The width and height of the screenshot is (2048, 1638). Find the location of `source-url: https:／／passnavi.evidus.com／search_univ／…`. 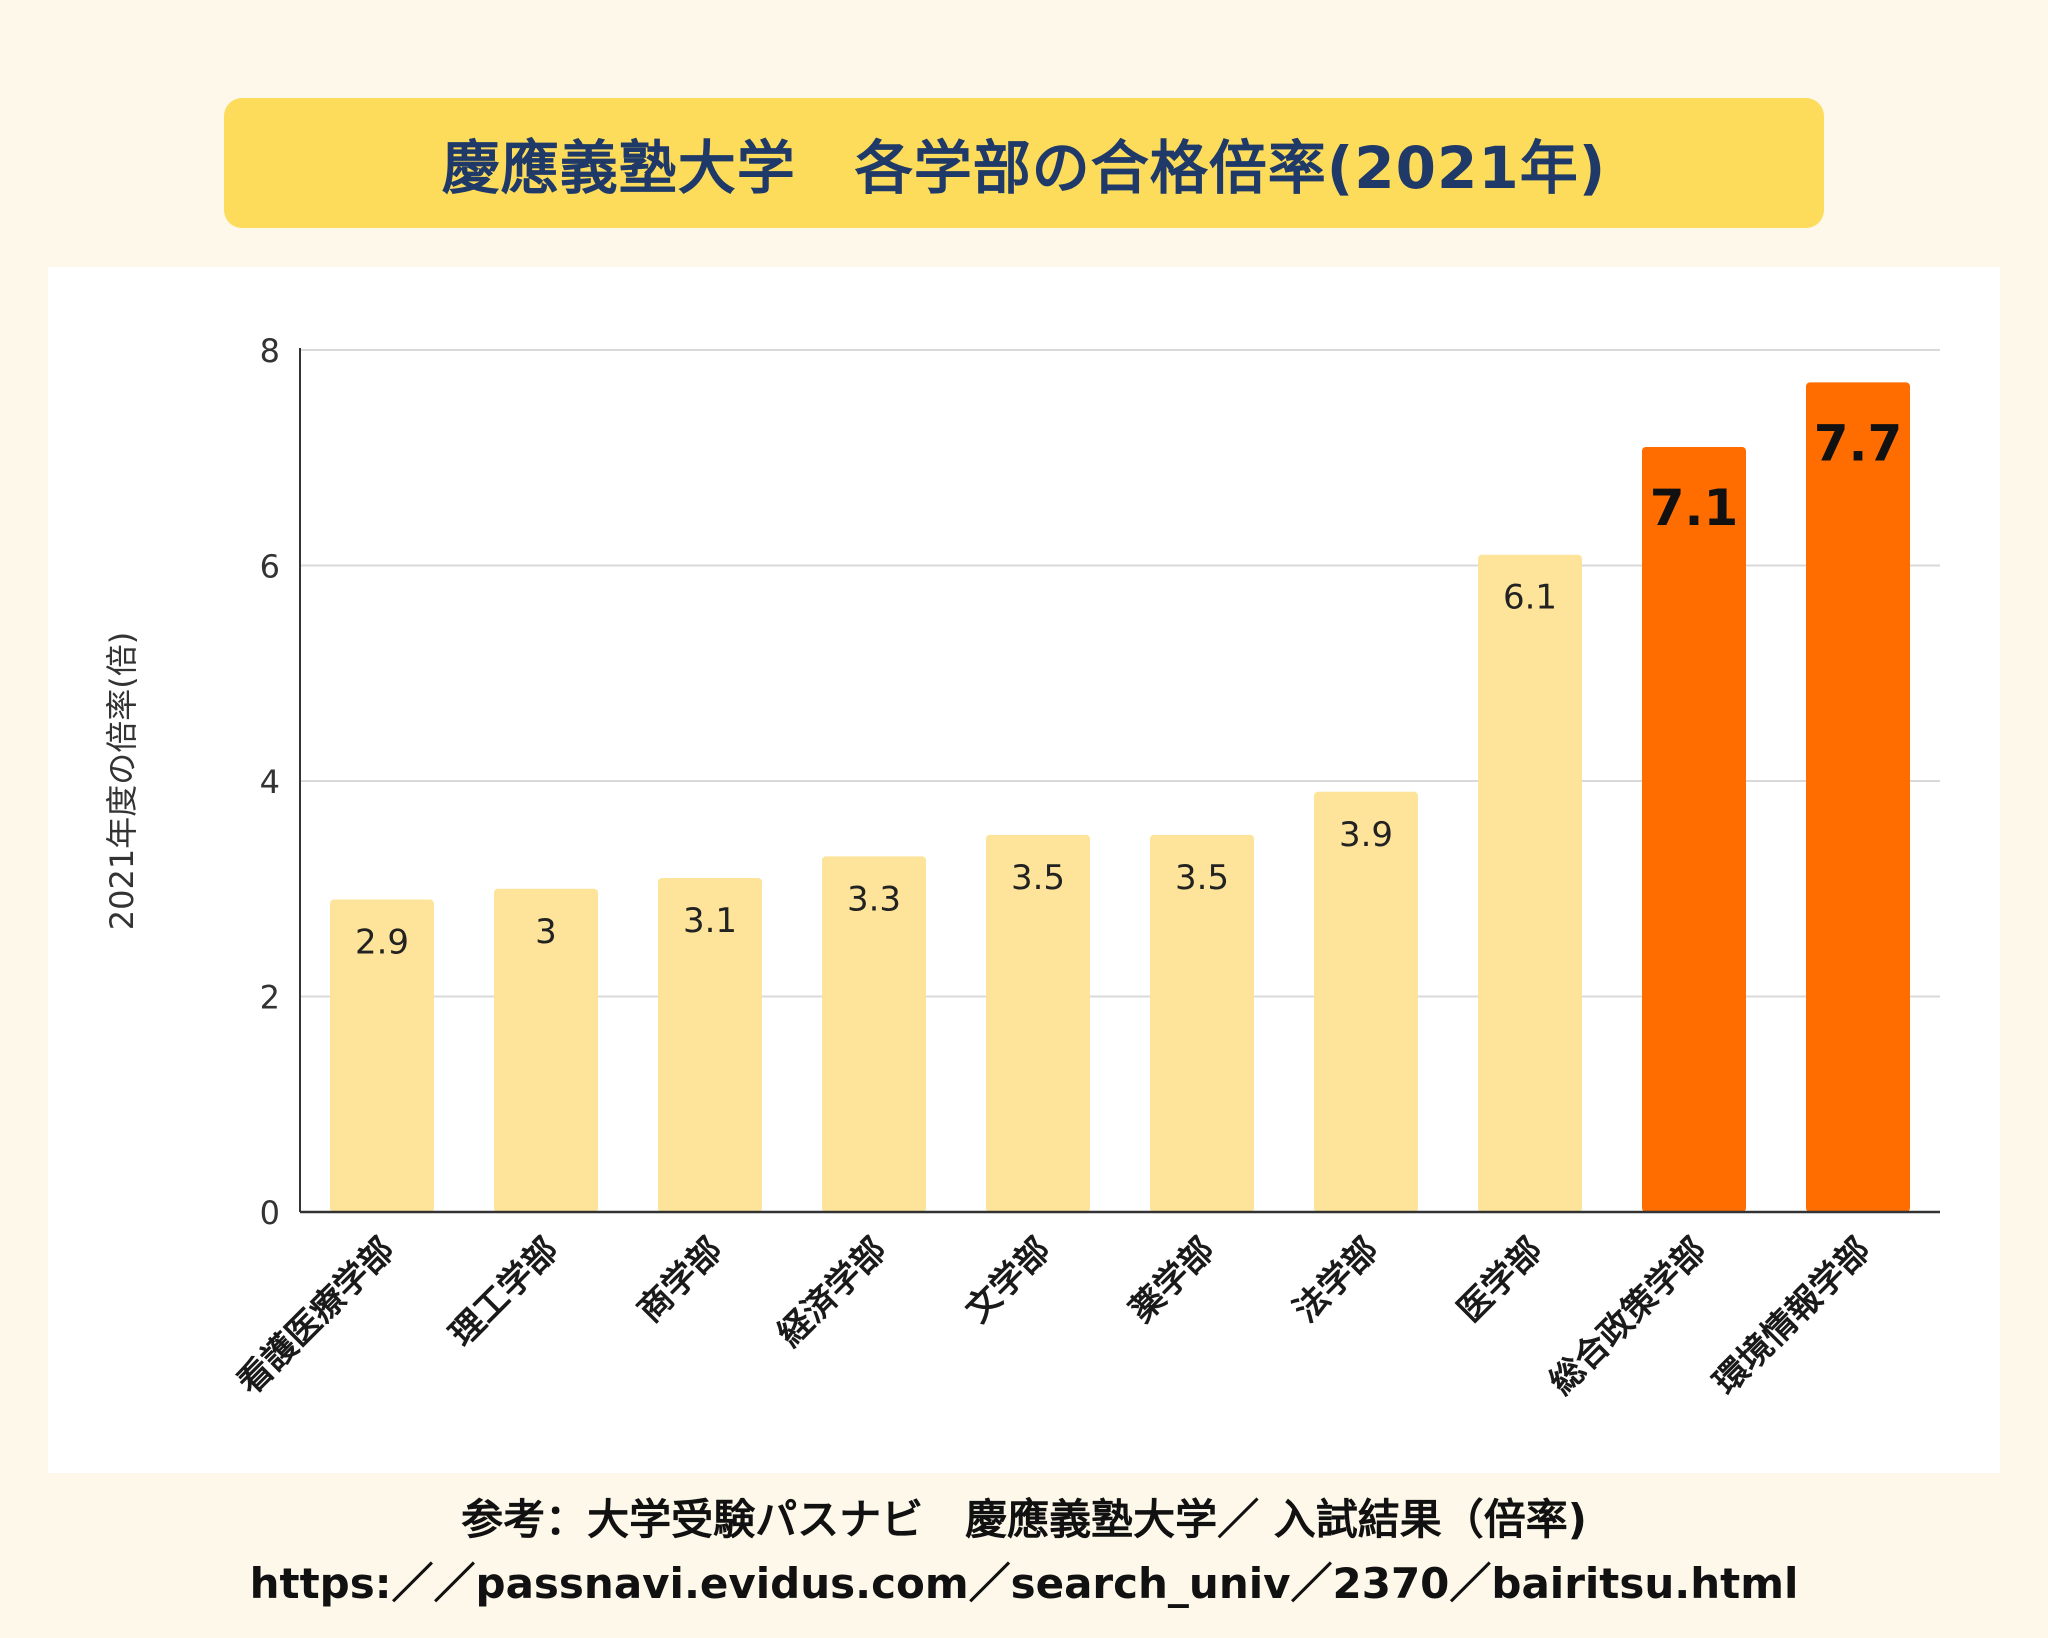

source-url: https:／／passnavi.evidus.com／search_univ／… is located at coordinates (1024, 1583).